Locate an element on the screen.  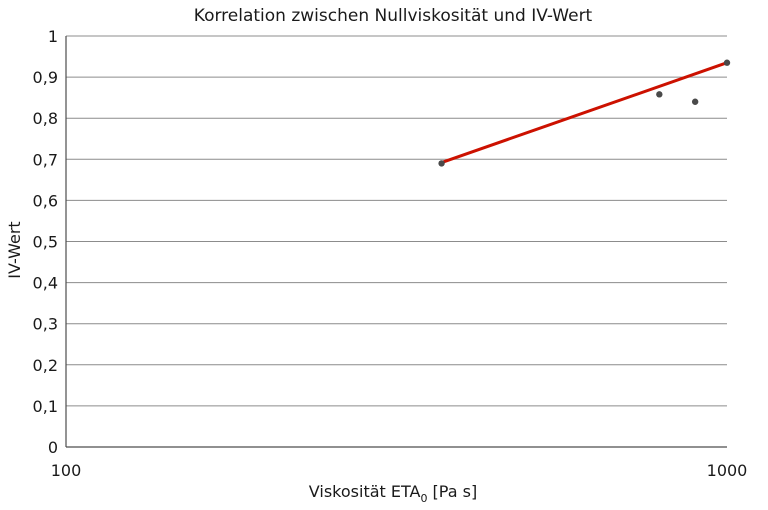
y-tick-label: 0,3 is located at coordinates (45, 324).